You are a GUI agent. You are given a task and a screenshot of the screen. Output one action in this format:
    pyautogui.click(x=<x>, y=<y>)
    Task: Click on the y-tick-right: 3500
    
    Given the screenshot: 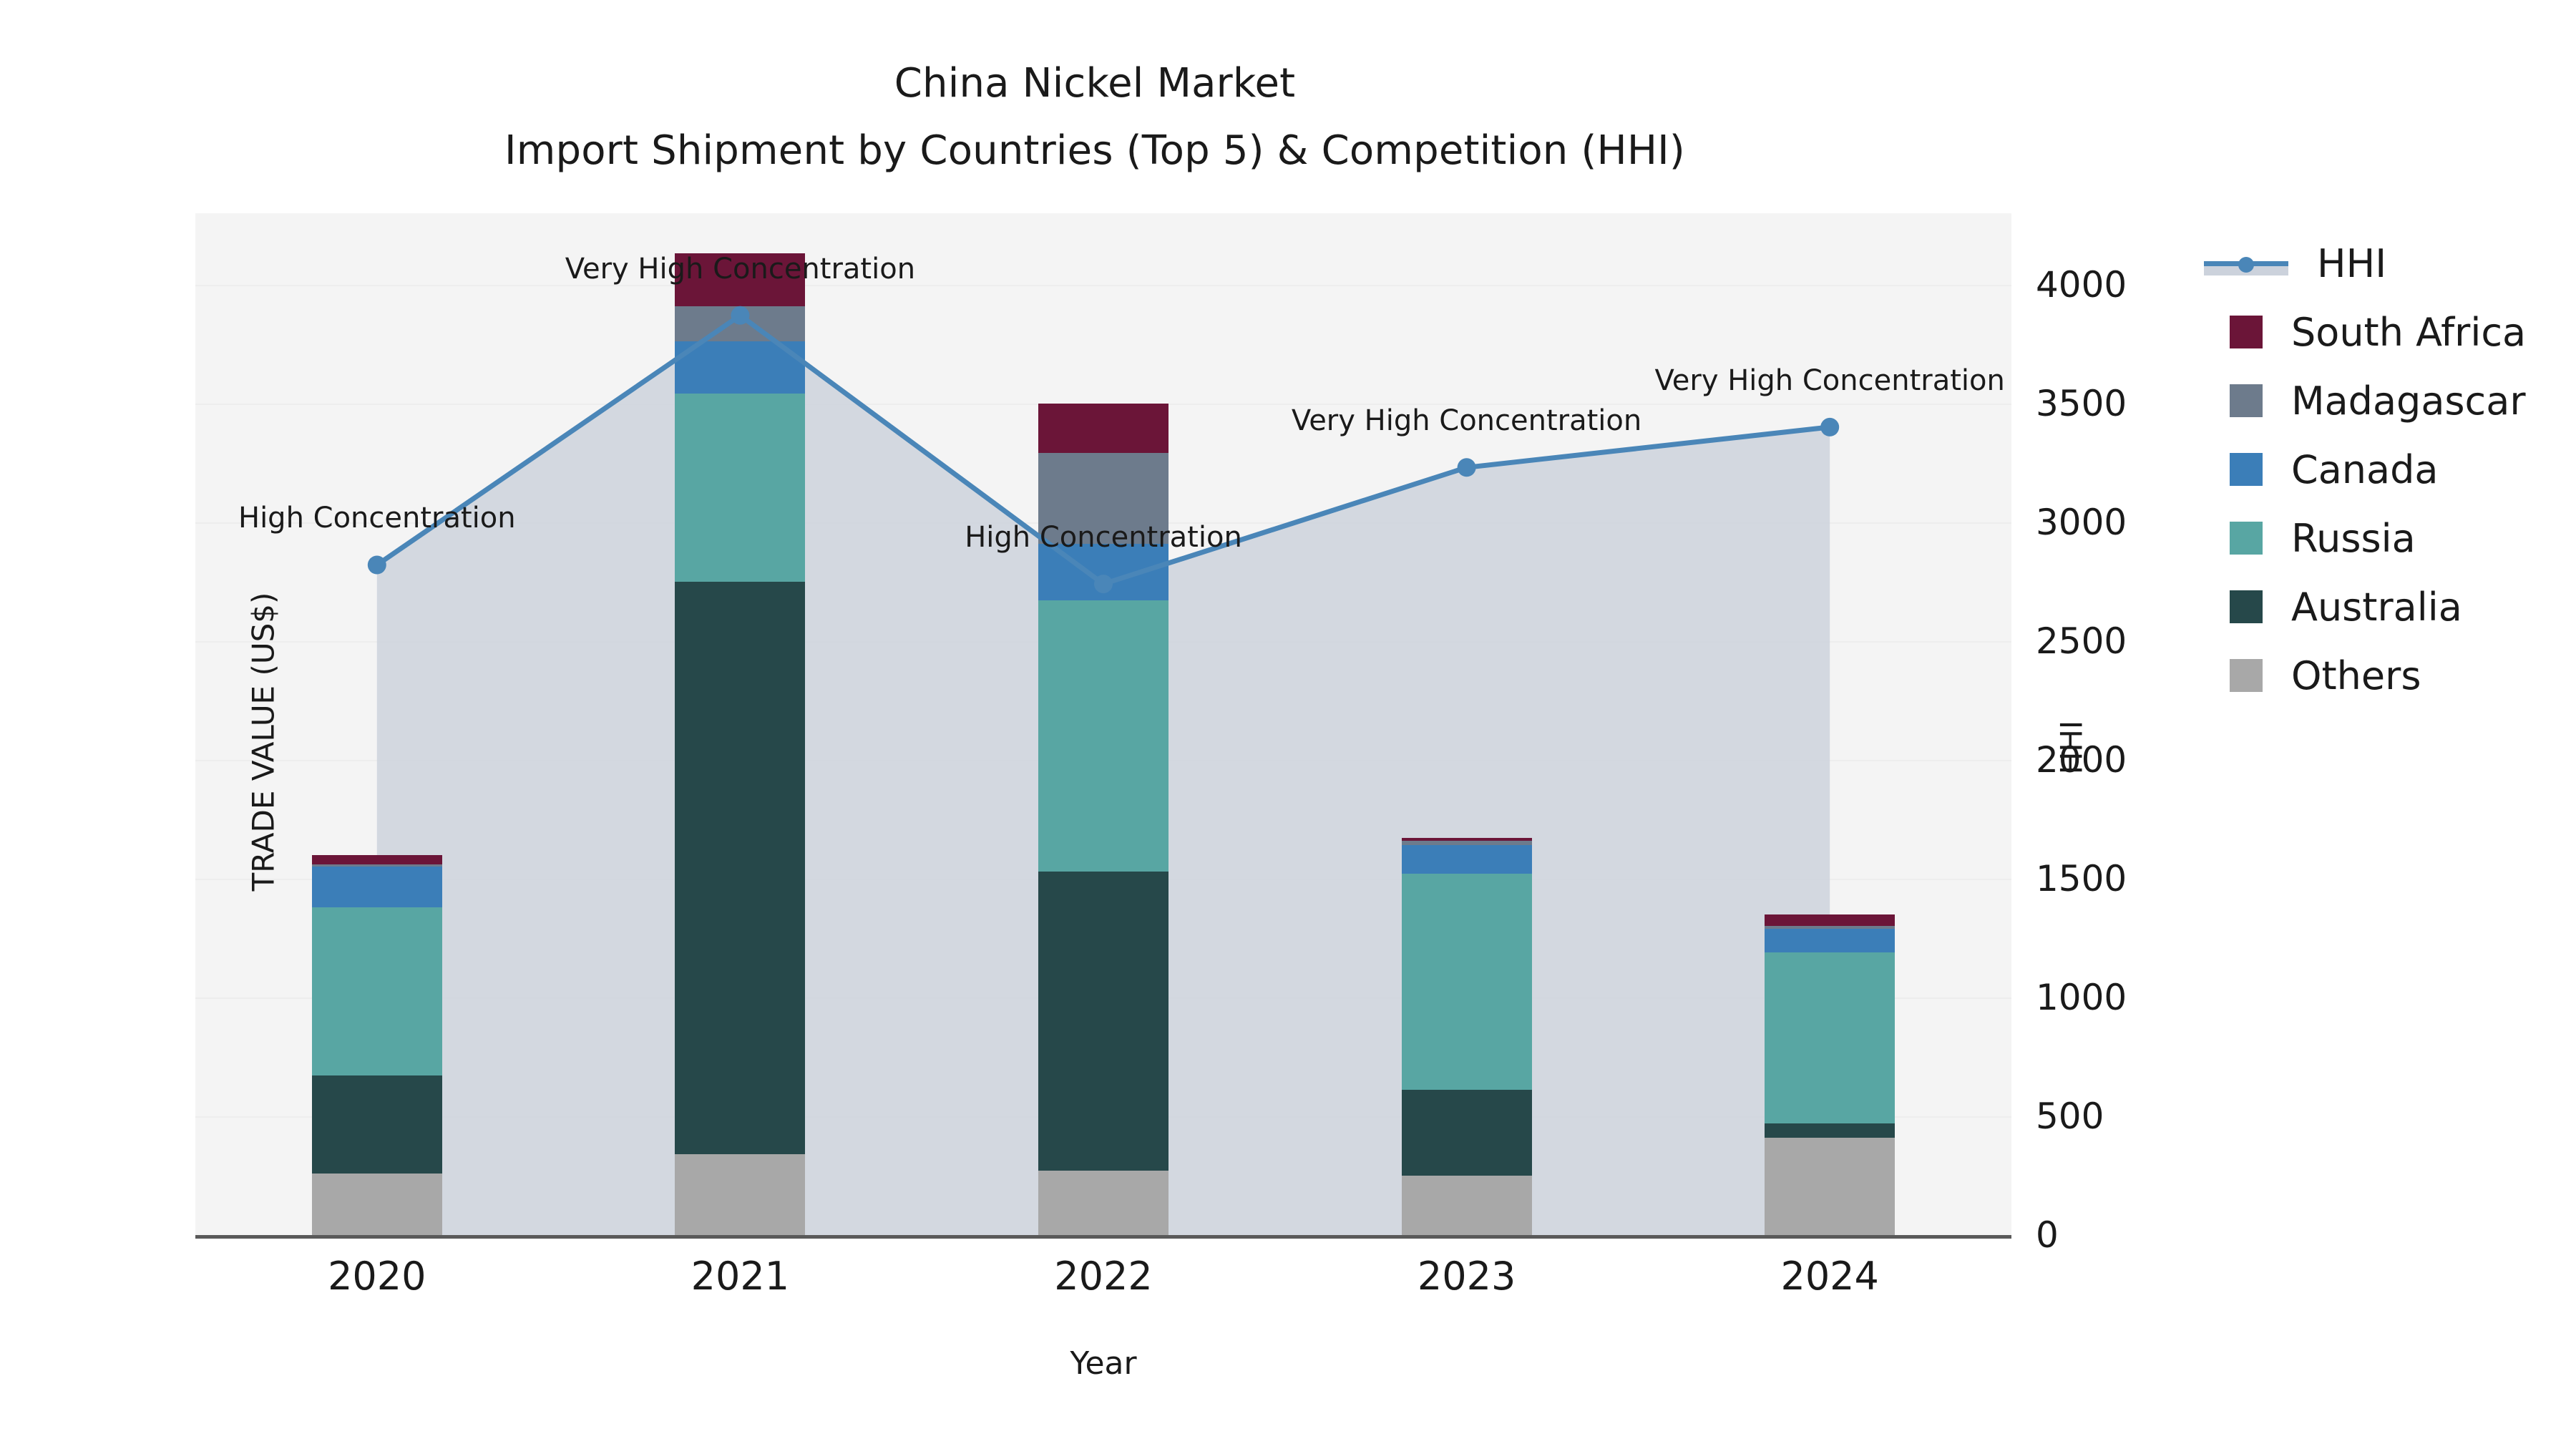 What is the action you would take?
    pyautogui.click(x=2081, y=403)
    